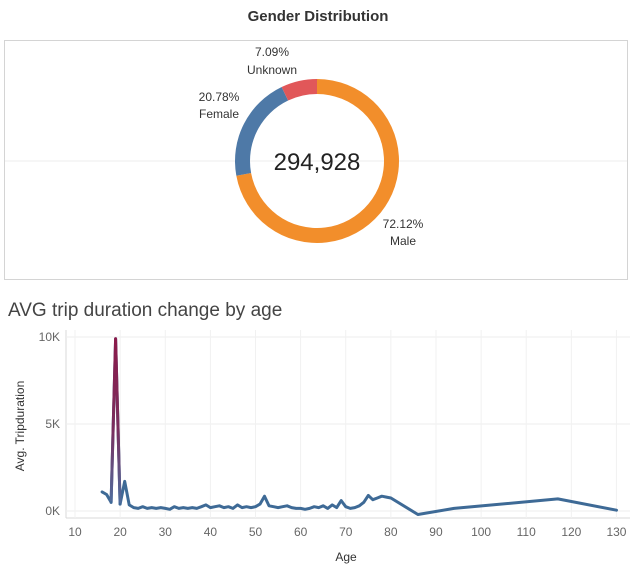  I want to click on slice-label-unknown-pct: 7.09%, so click(272, 52).